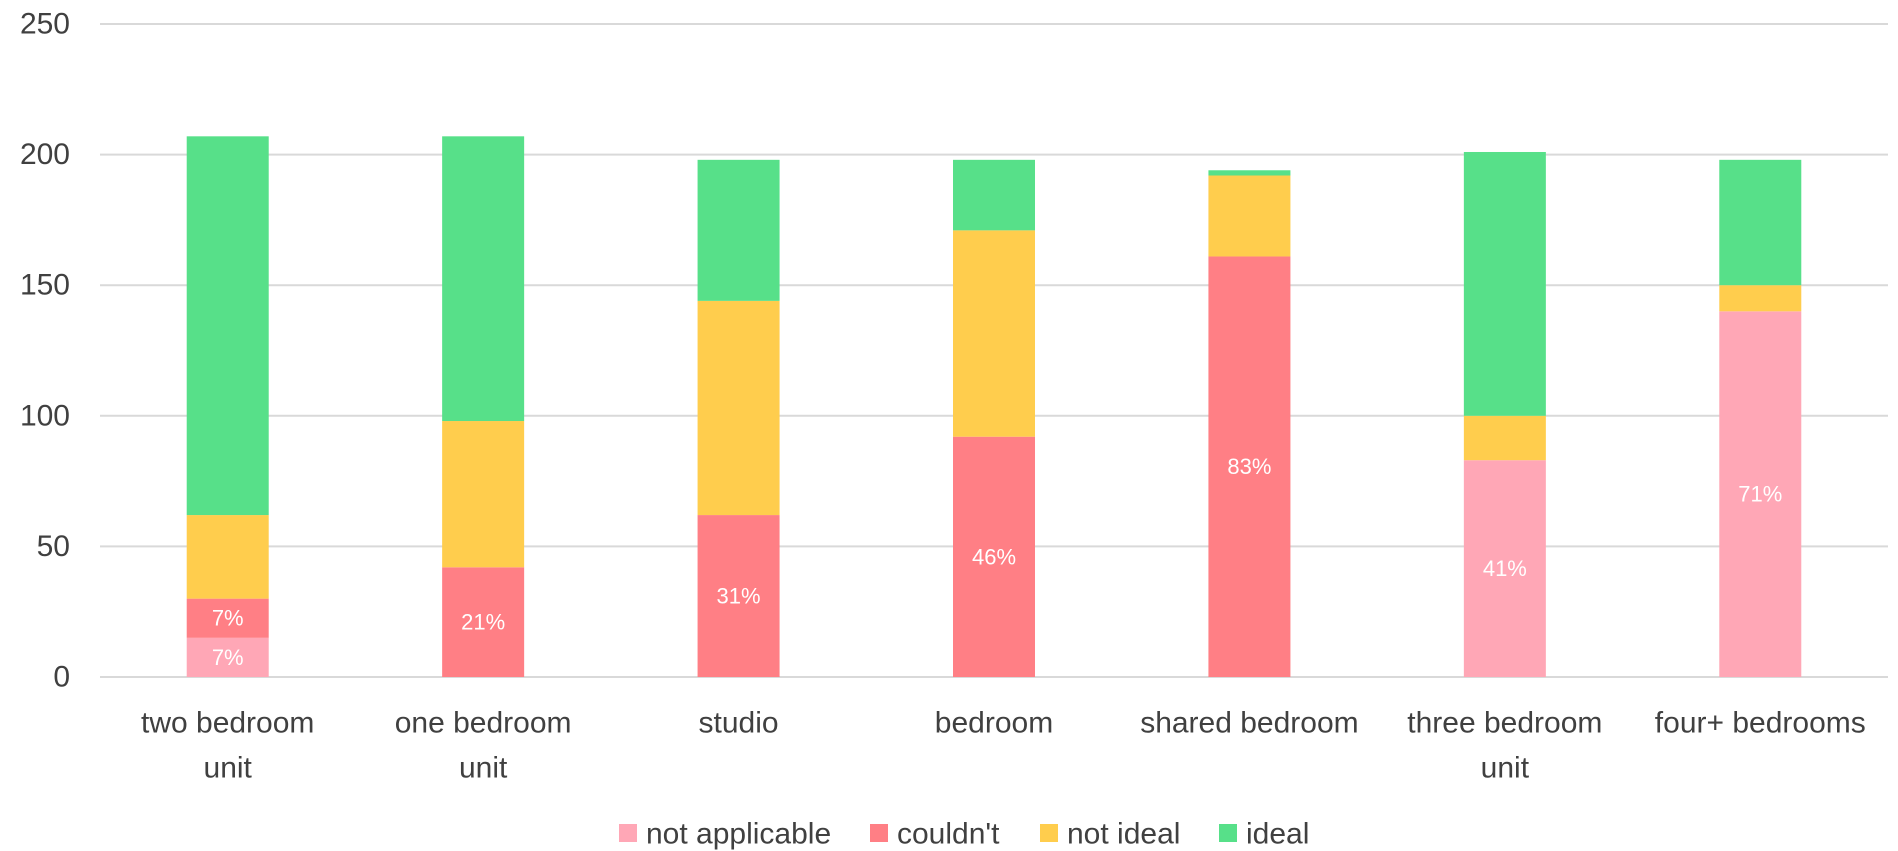 This screenshot has height=851, width=1898. I want to click on legend-label: not ideal, so click(1123, 834).